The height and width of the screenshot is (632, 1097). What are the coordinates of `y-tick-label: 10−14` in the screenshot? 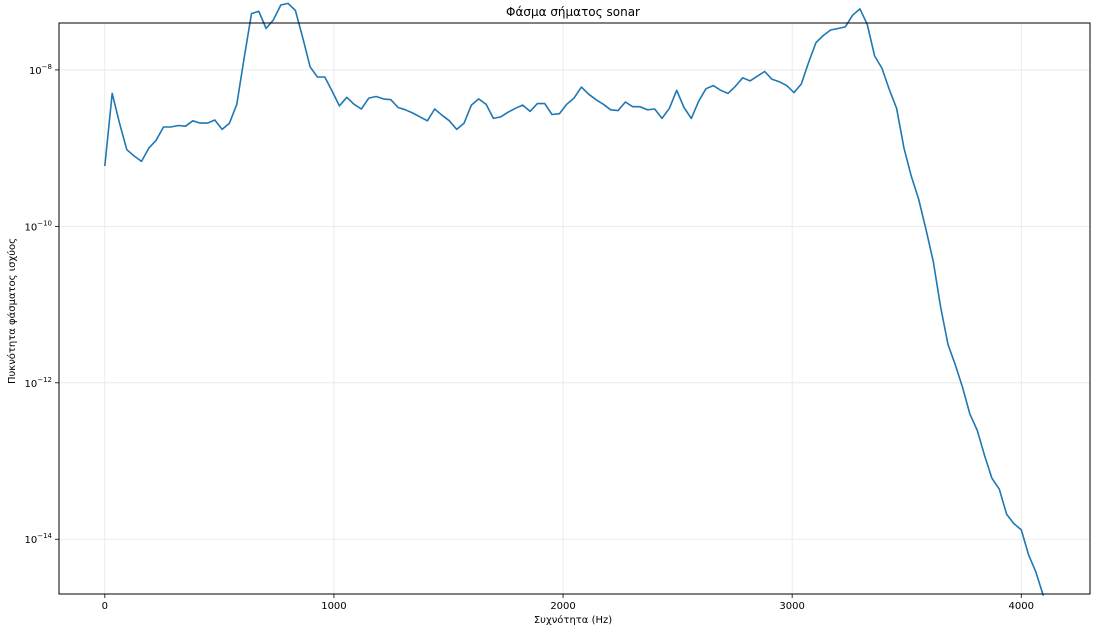 It's located at (38, 539).